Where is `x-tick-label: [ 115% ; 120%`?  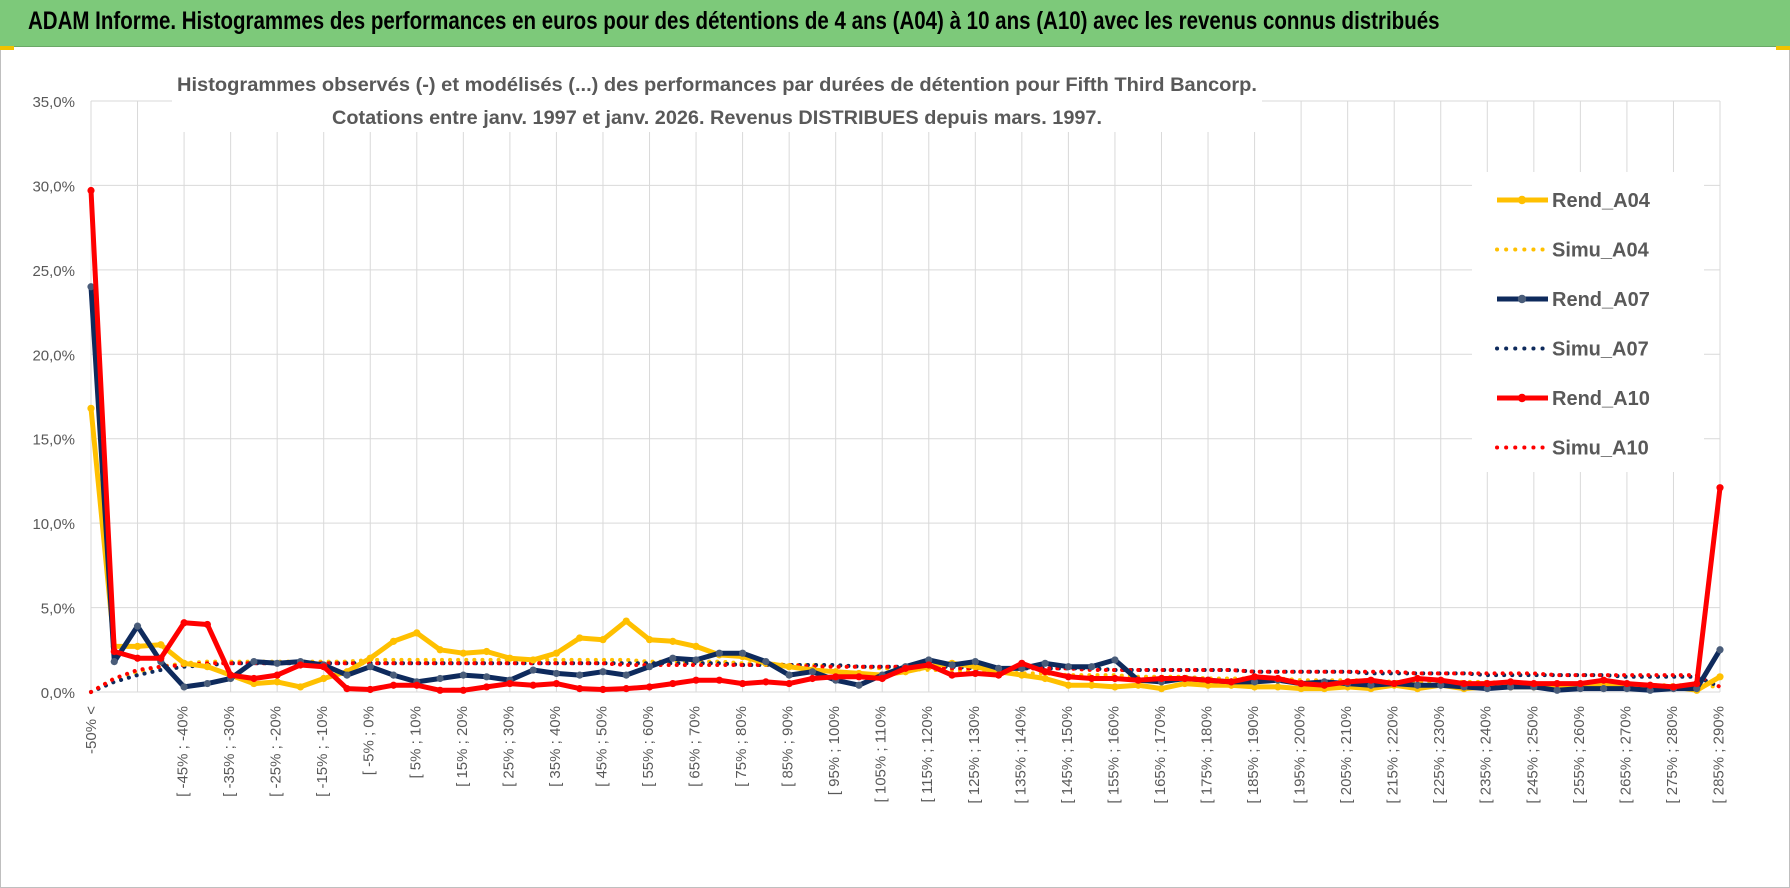
x-tick-label: [ 115% ; 120% is located at coordinates (927, 754).